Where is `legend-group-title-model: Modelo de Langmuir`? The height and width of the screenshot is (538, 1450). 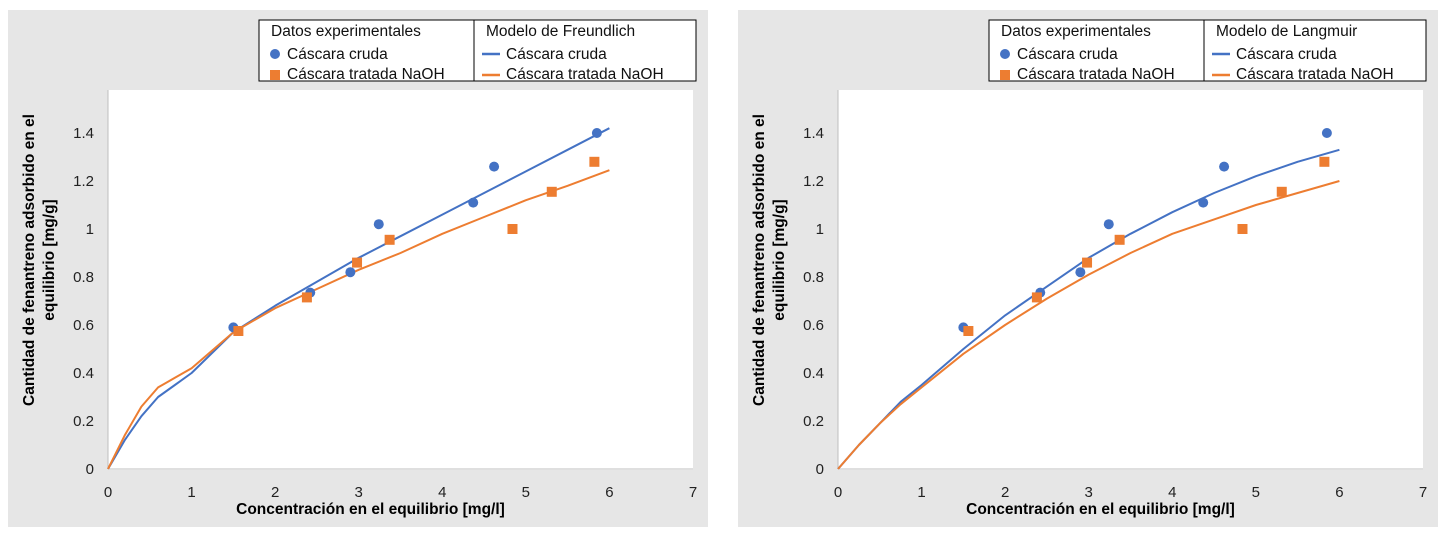
legend-group-title-model: Modelo de Langmuir is located at coordinates (1286, 31).